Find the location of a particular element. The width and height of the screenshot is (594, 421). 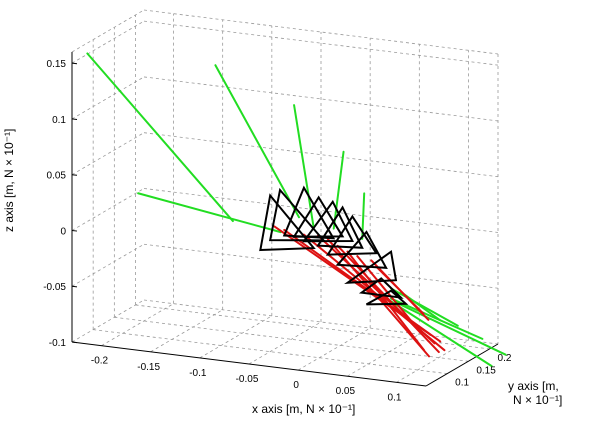

y-axis-line is located at coordinates (462, 365).